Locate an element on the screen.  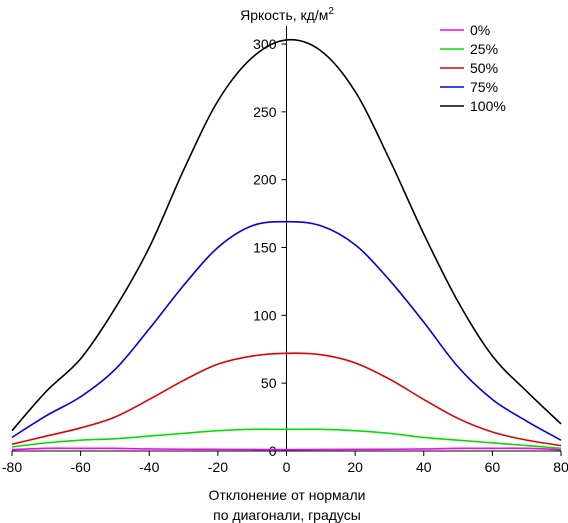
legend-item: 100% is located at coordinates (473, 106).